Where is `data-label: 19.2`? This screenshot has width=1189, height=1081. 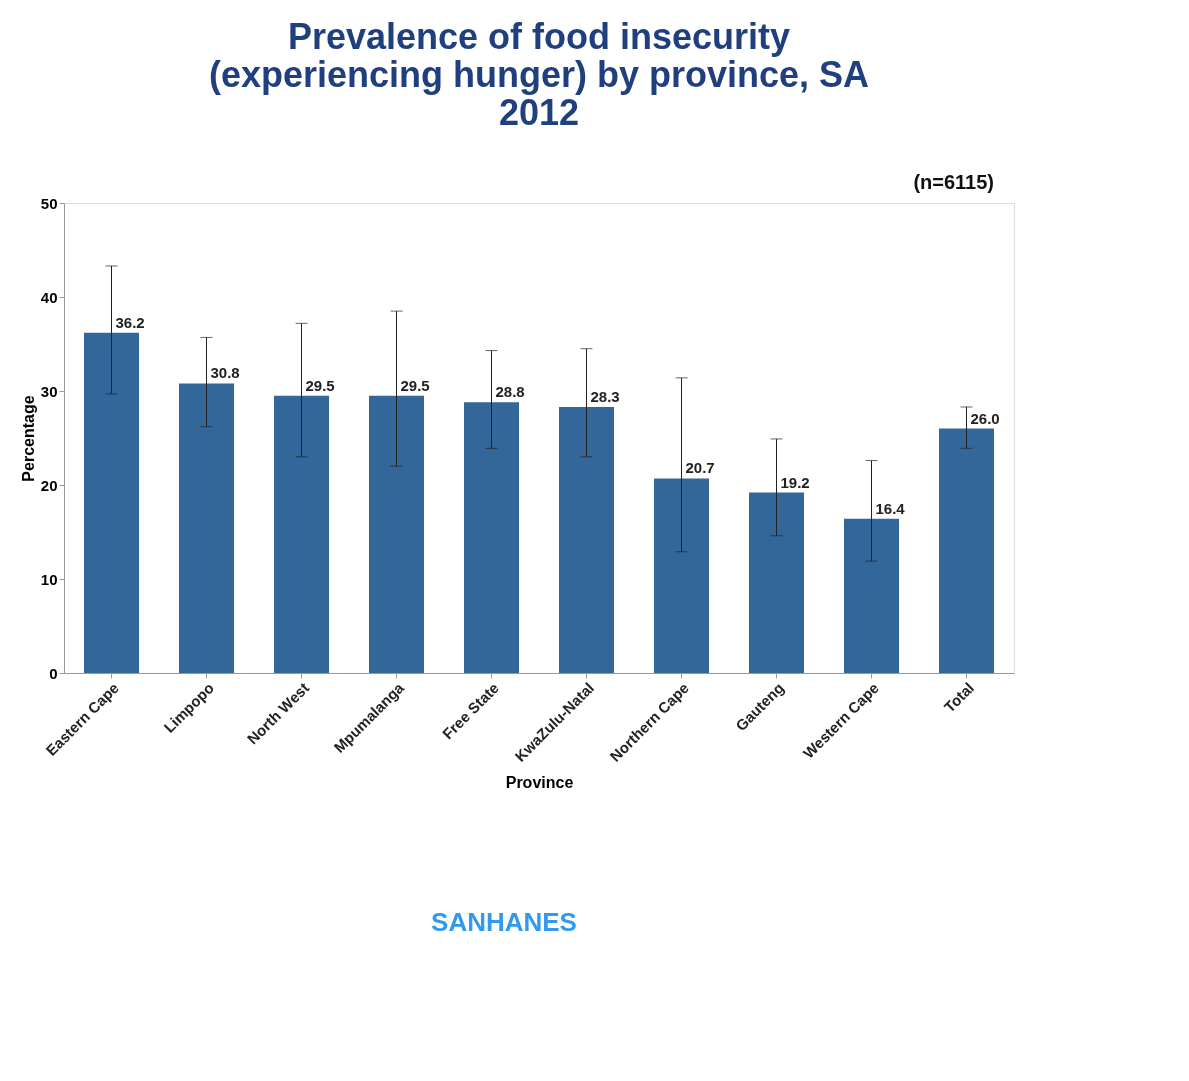
data-label: 19.2 is located at coordinates (795, 482).